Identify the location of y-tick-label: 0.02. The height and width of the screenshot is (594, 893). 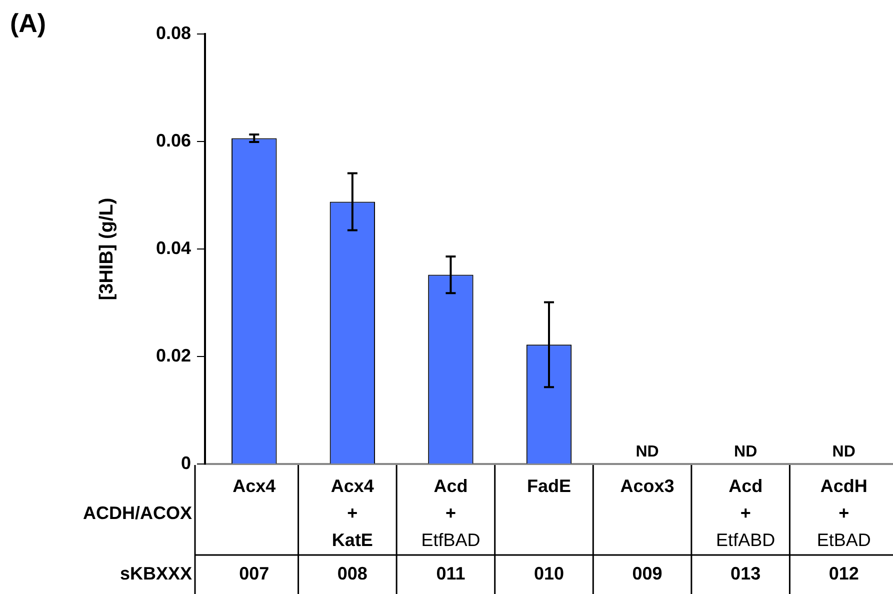
(173, 355).